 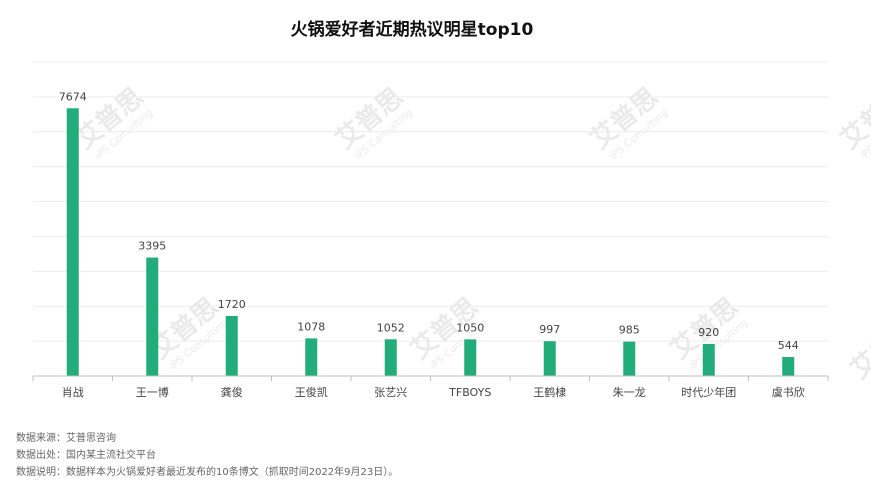 I want to click on x-tick-label: 肖战, so click(x=73, y=392).